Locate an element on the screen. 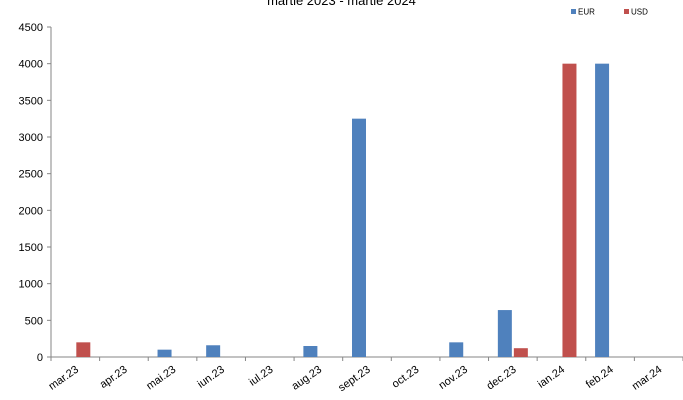  bar-usd-dec.23 is located at coordinates (520, 352).